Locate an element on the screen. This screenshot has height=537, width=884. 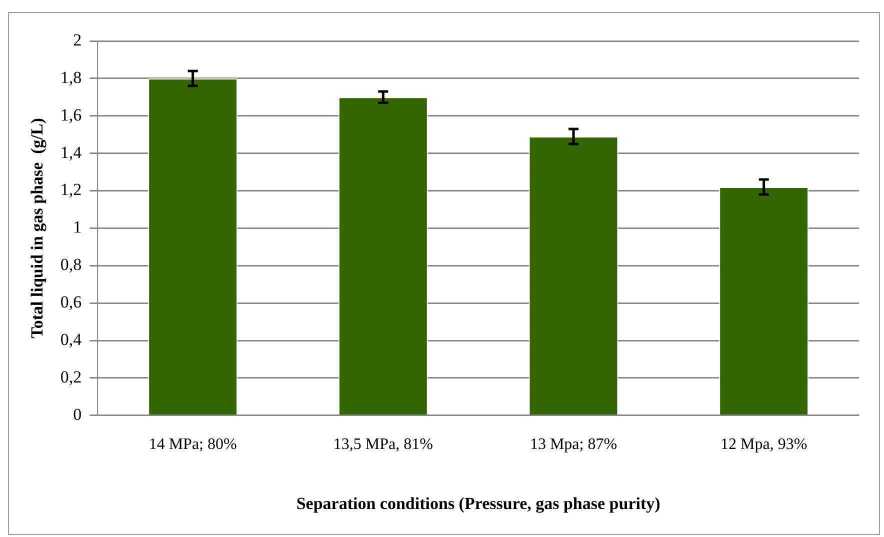
x-tick-label: 13 Mpa; 87% is located at coordinates (574, 445).